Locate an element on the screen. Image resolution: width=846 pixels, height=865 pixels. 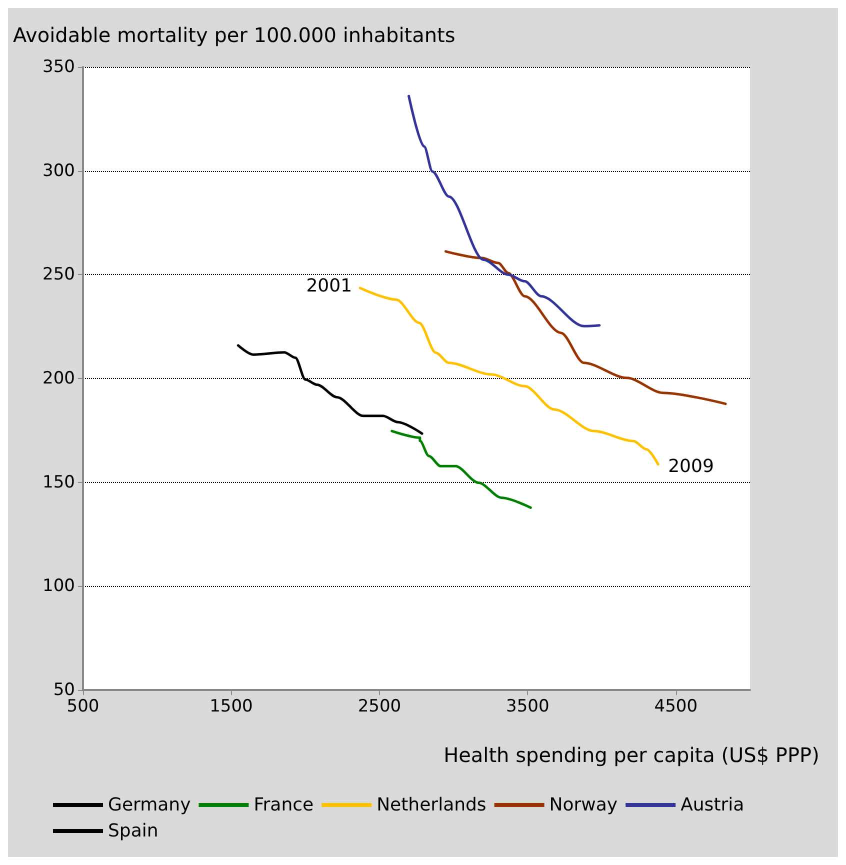
annotation: 2009 is located at coordinates (691, 466).